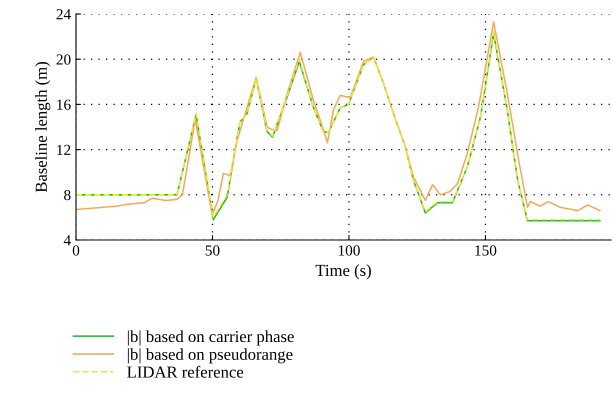 This screenshot has height=402, width=613. What do you see at coordinates (63, 149) in the screenshot?
I see `y-tick-label: 12` at bounding box center [63, 149].